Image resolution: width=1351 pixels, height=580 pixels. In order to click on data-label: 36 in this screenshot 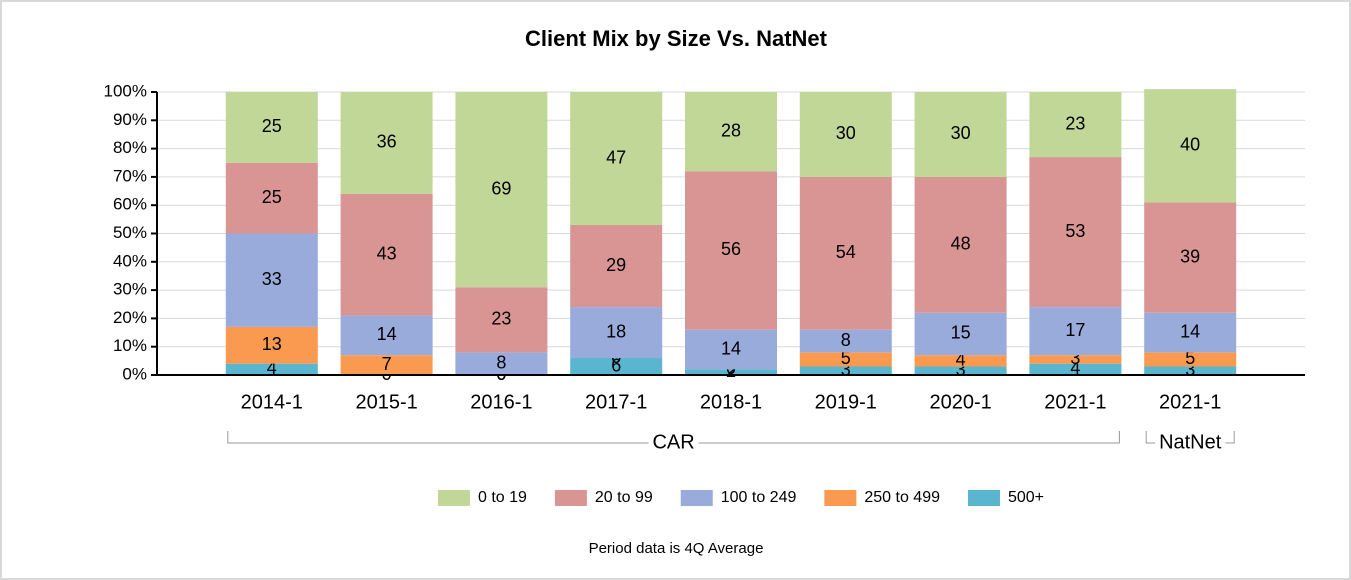, I will do `click(387, 142)`.